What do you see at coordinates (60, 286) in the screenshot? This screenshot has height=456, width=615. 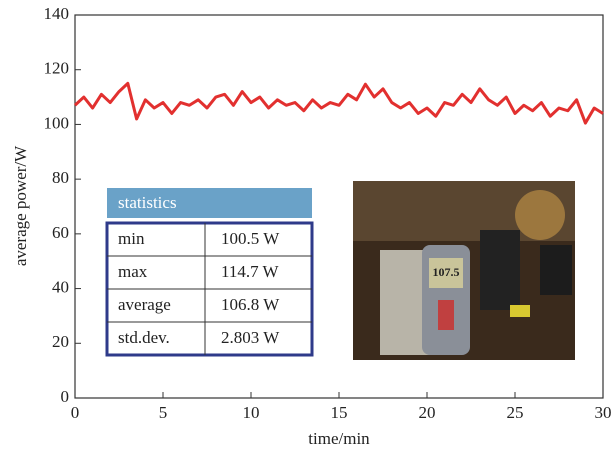 I see `y-tick-label: 40` at bounding box center [60, 286].